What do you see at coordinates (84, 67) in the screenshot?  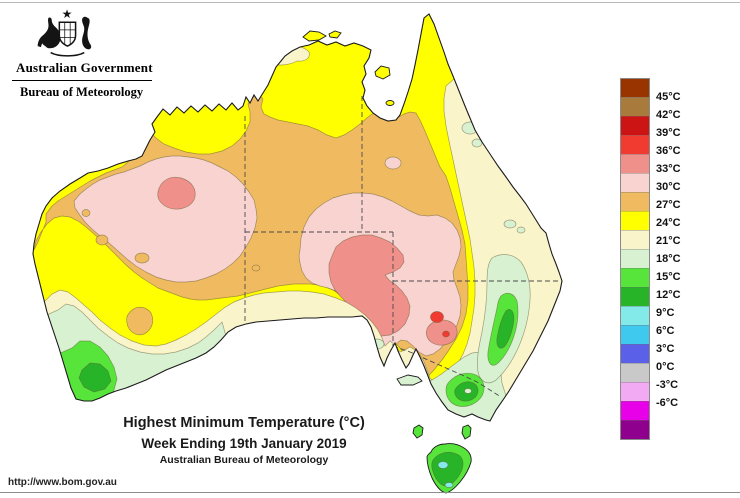 I see `government-label: Australian Government` at bounding box center [84, 67].